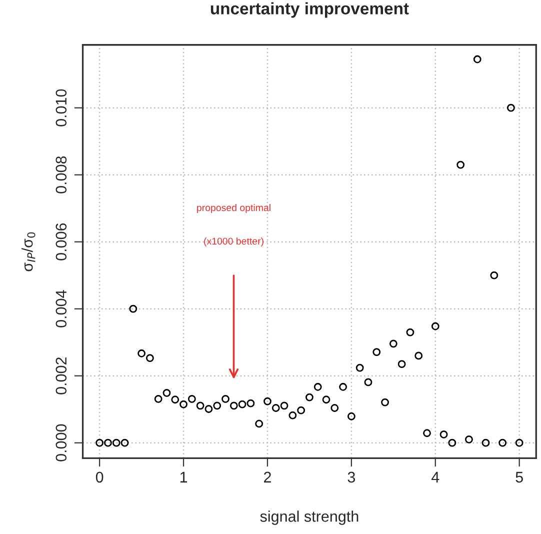  Describe the element at coordinates (519, 477) in the screenshot. I see `x-tick-label: 5` at that location.